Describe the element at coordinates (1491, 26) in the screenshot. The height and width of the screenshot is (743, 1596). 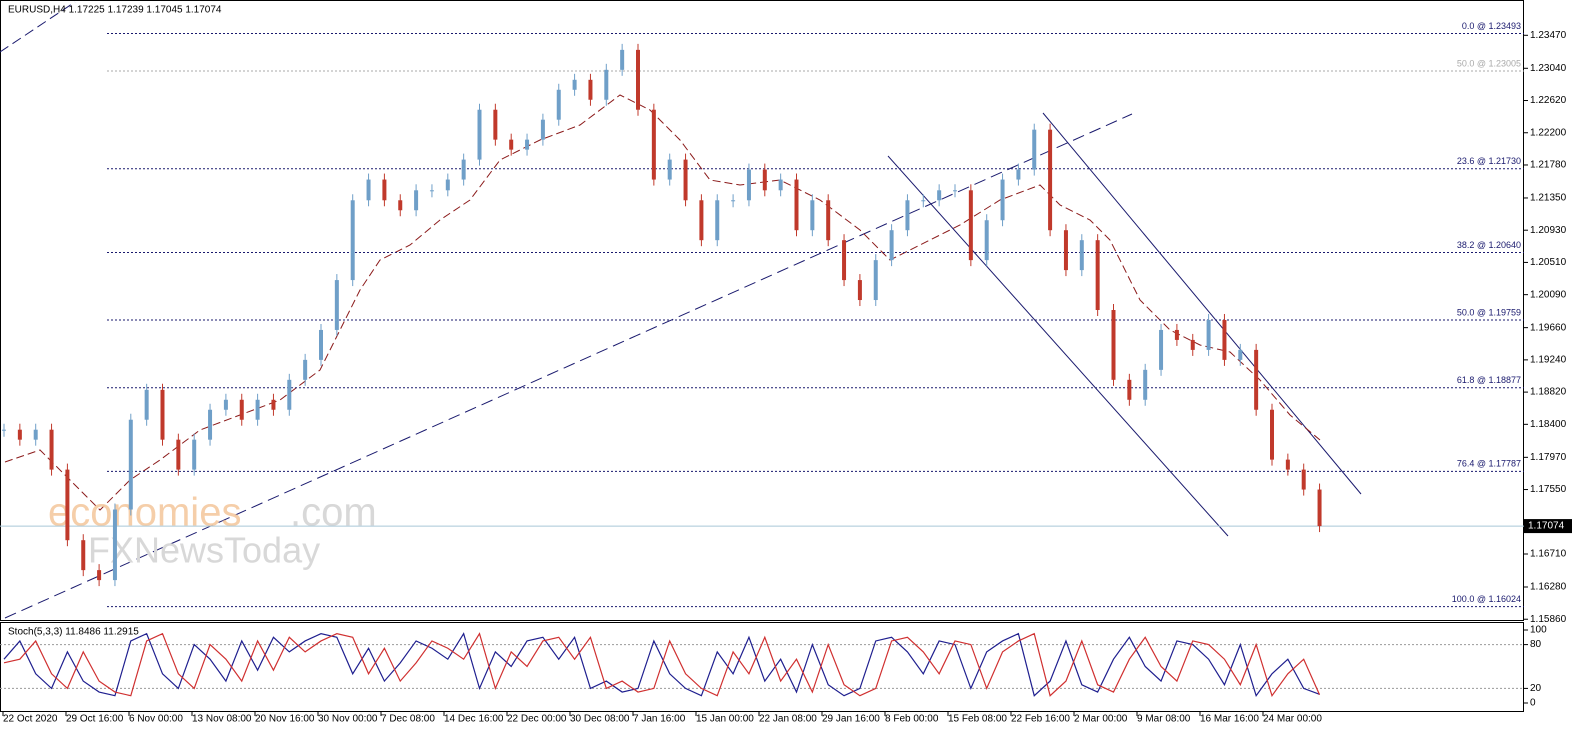
I see `fib-label: 0.0 @ 1.23493` at that location.